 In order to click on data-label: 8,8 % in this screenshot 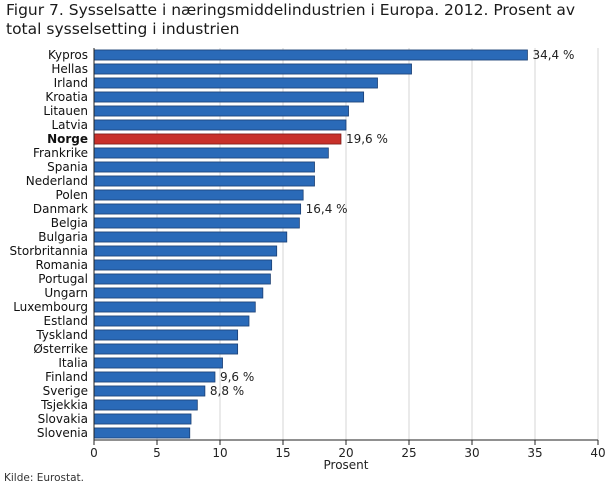, I will do `click(227, 391)`.